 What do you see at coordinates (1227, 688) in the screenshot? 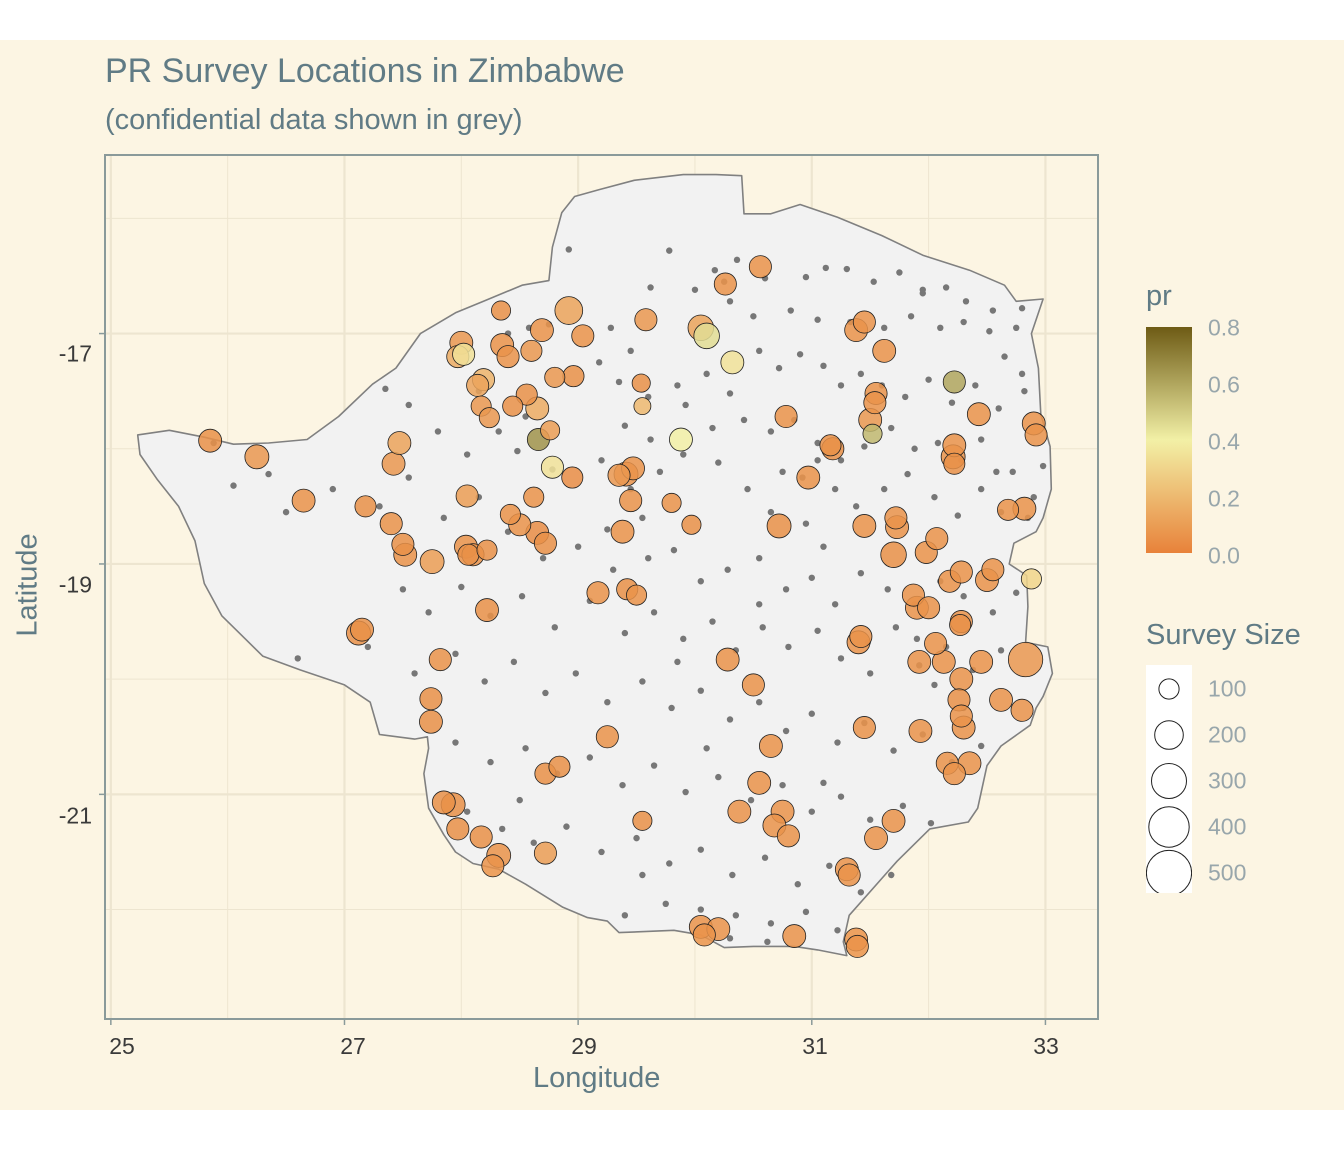
I see `size-legend-label: 100` at bounding box center [1227, 688].